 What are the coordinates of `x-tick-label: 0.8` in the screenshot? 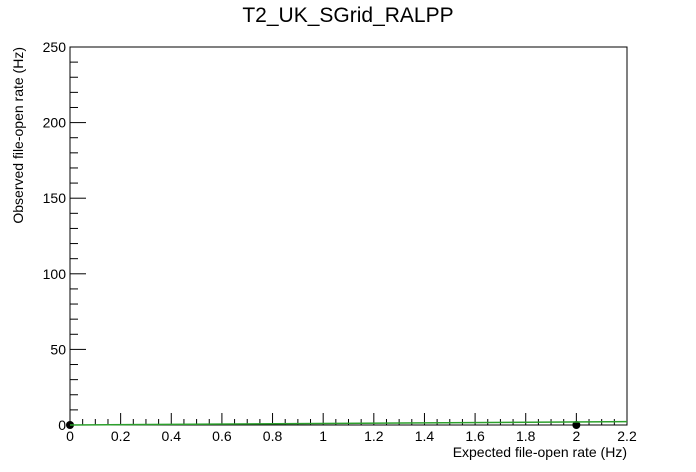 It's located at (273, 436).